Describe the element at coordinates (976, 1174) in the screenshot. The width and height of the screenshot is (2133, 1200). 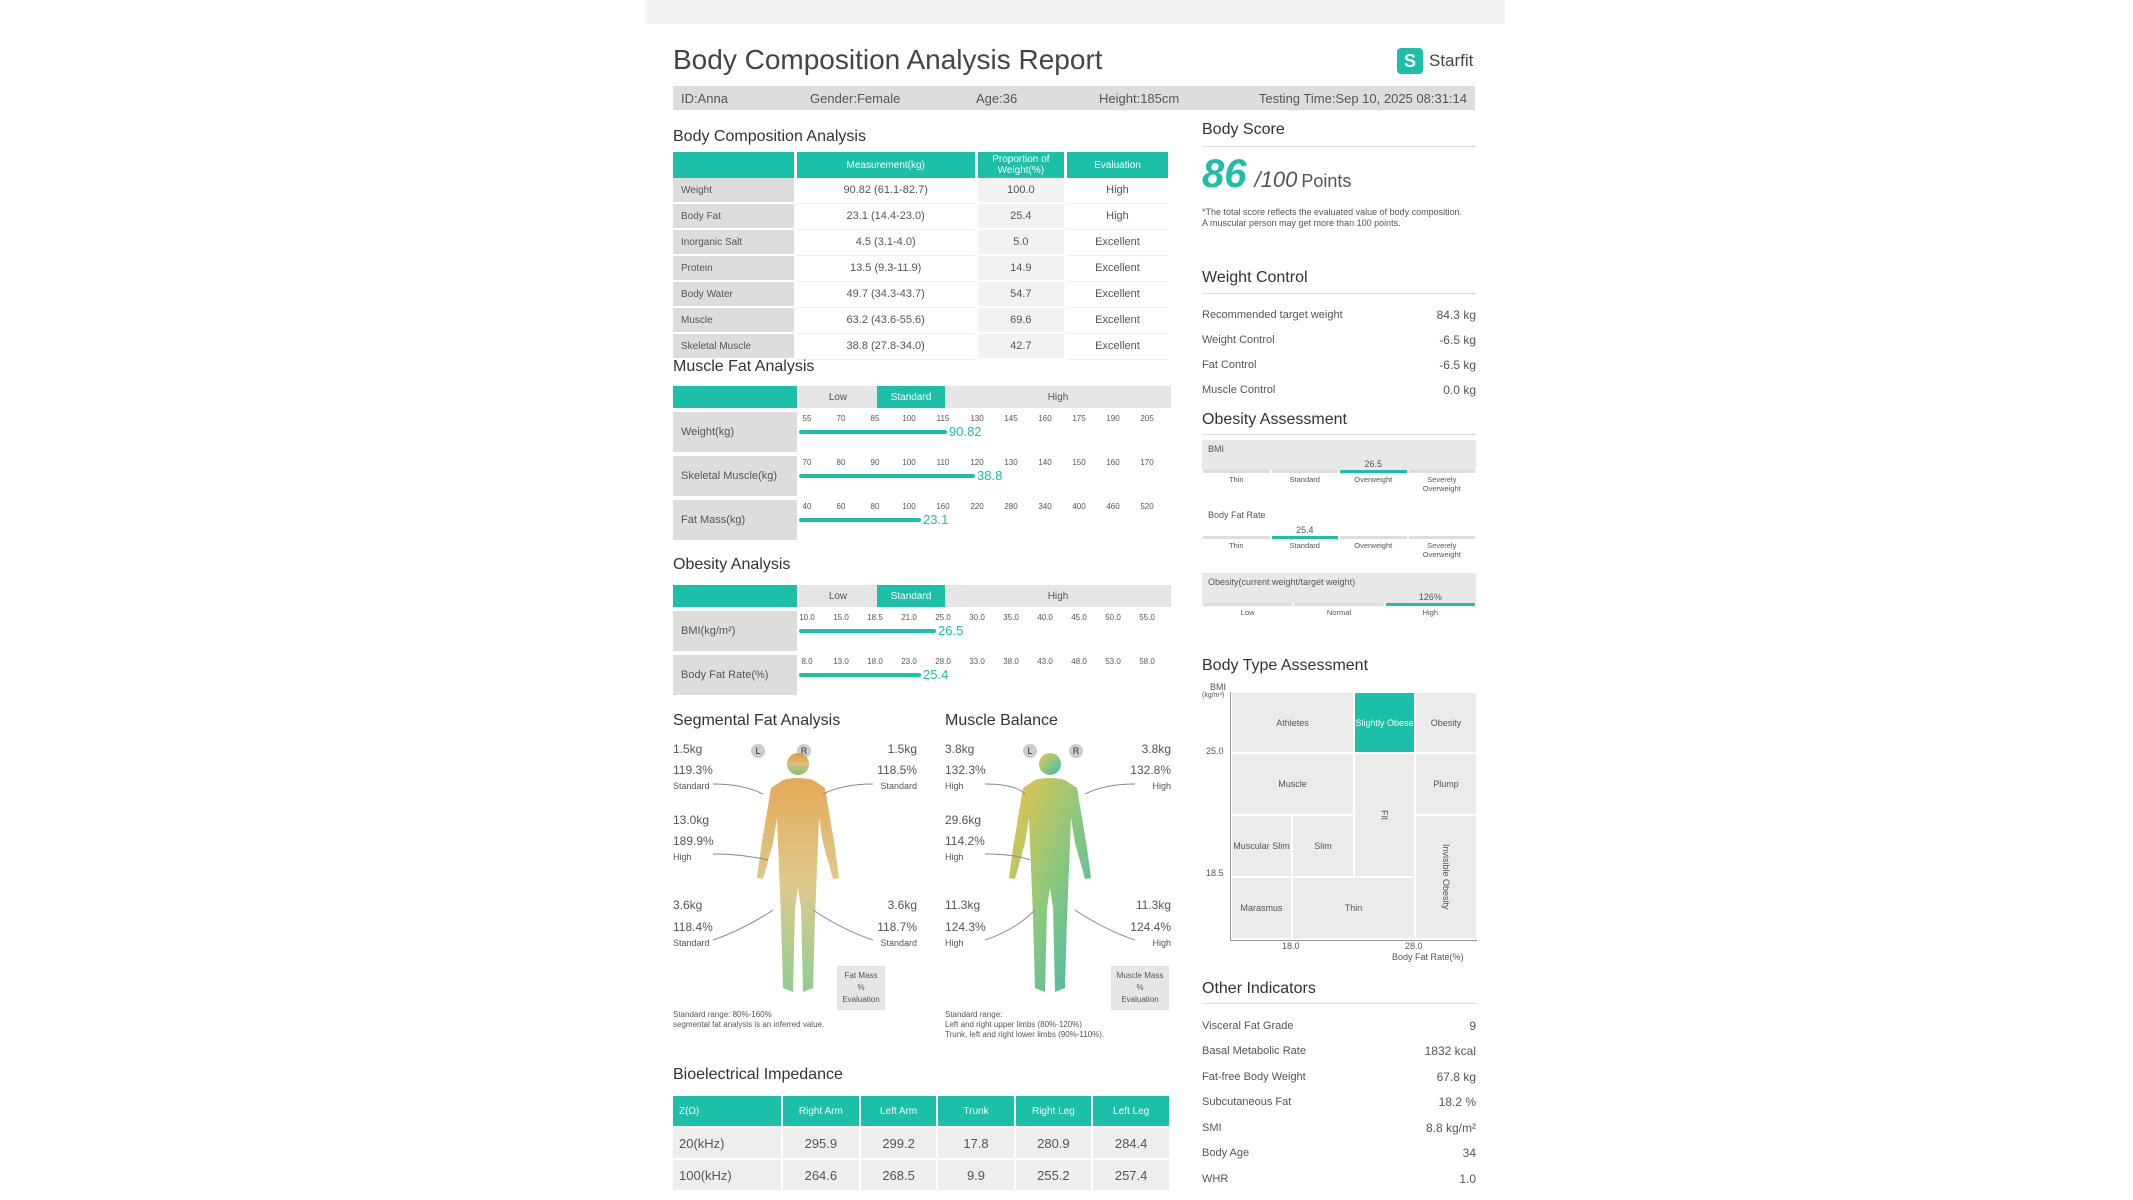
I see `table-cell: 9.9` at that location.